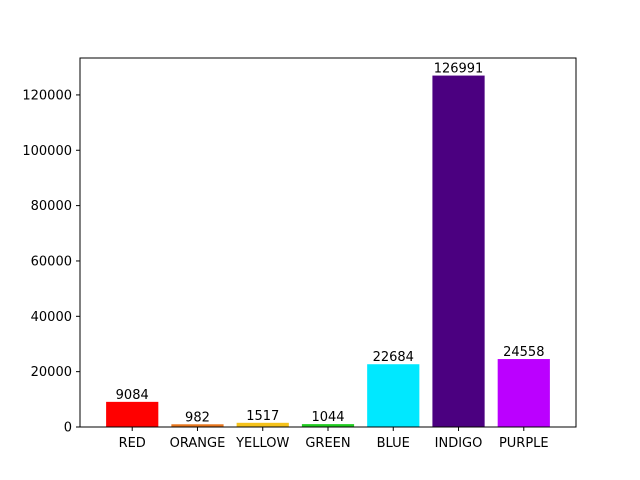  Describe the element at coordinates (47, 95) in the screenshot. I see `y-tick-label-120000: 120000` at that location.